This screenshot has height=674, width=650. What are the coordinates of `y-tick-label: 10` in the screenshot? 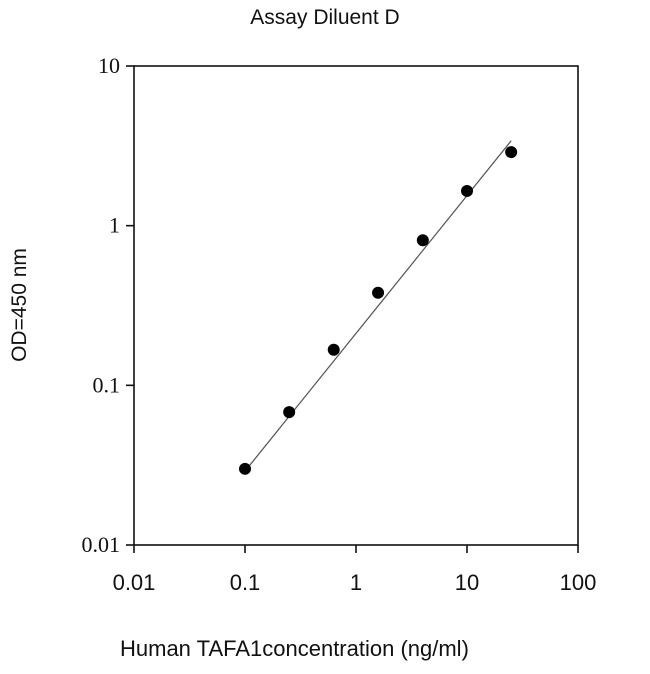 It's located at (109, 65).